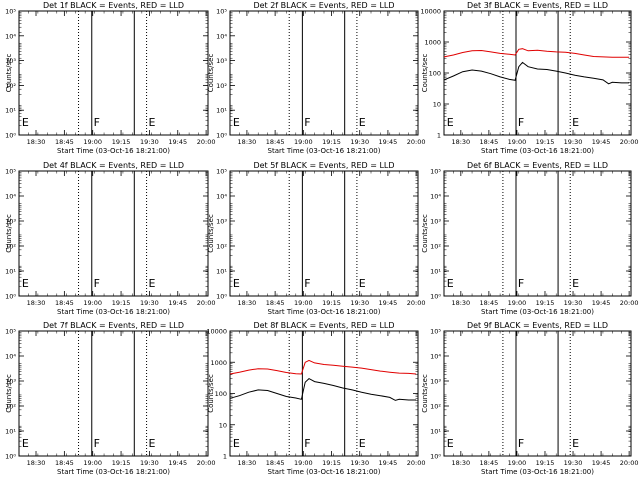 The image size is (640, 480). I want to click on panel-title: Det 3f BLACK = Events, RED = LLD, so click(537, 5).